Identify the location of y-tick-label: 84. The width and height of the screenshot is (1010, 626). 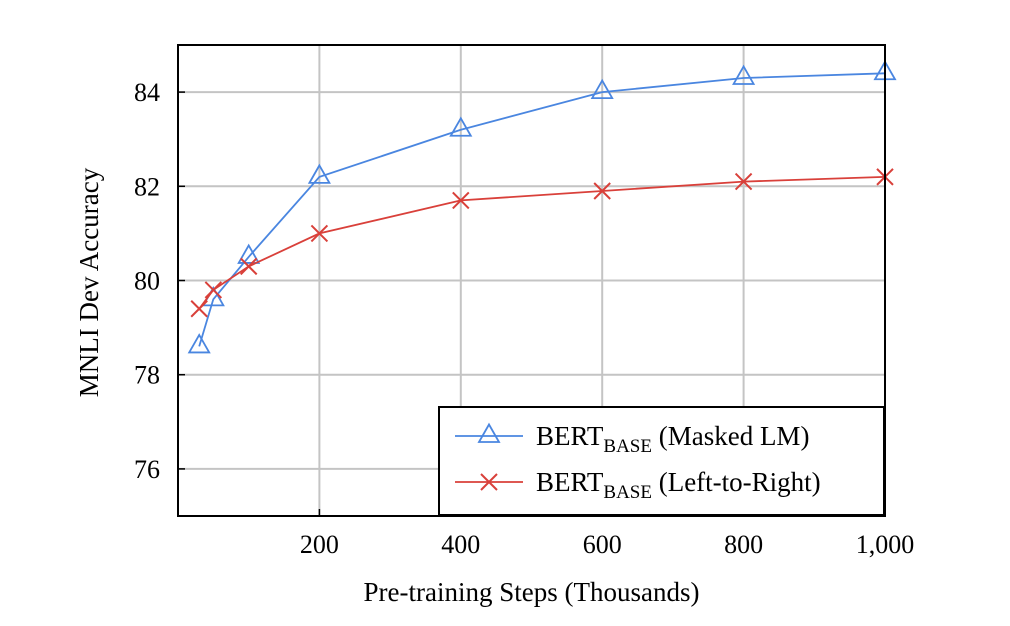
(147, 92).